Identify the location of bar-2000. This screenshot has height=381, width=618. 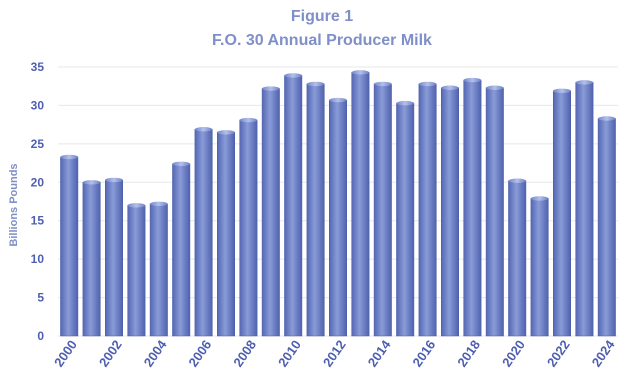
(69, 245).